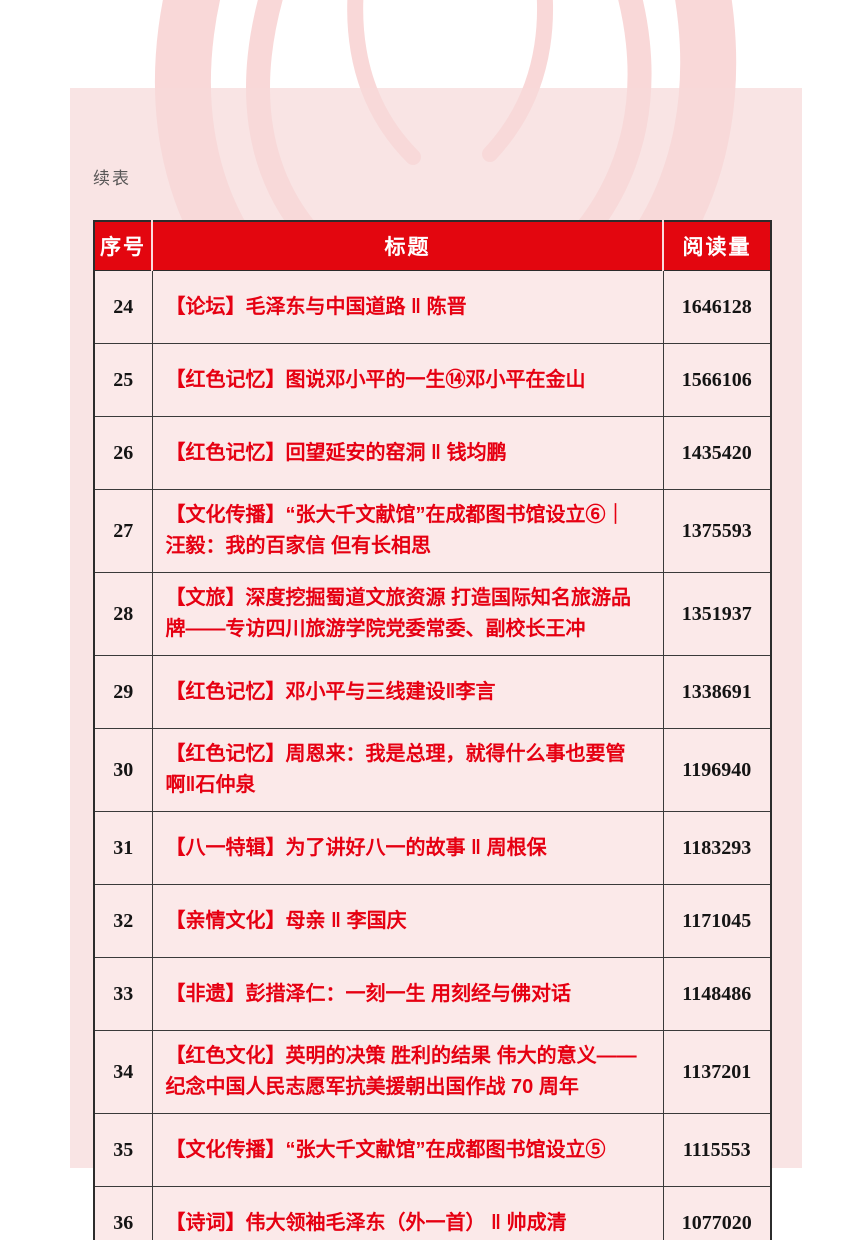 This screenshot has height=1240, width=868. Describe the element at coordinates (407, 921) in the screenshot. I see `article-title: 【亲情文化】母亲 ‖ 李国庆` at that location.